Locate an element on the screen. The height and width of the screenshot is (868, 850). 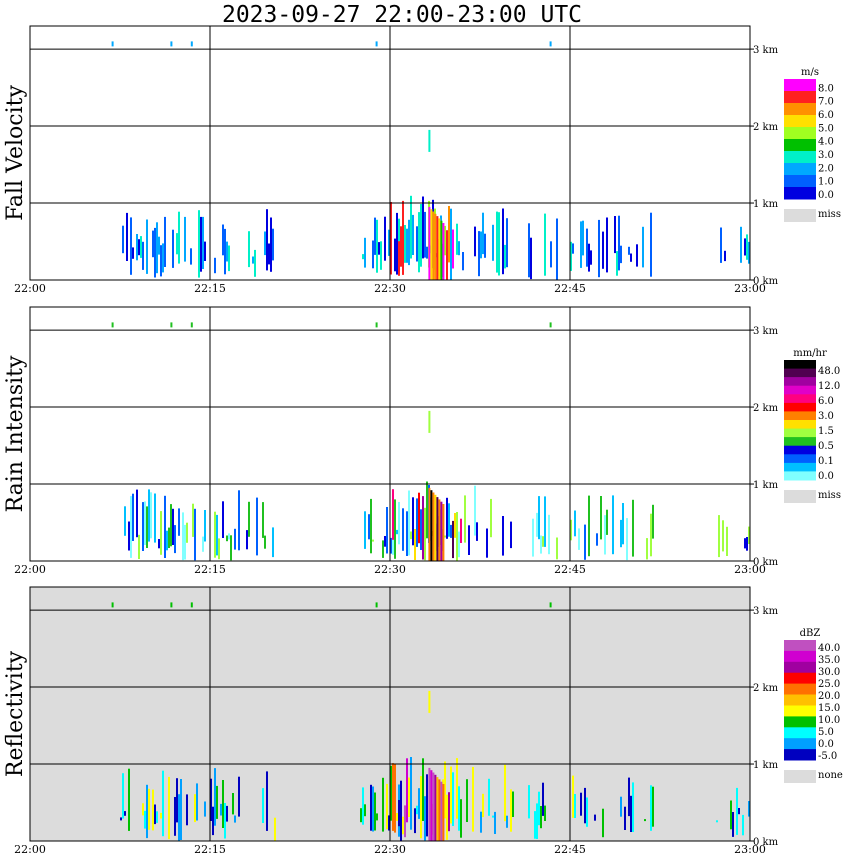
y-tick-label: 0 km is located at coordinates (766, 281).